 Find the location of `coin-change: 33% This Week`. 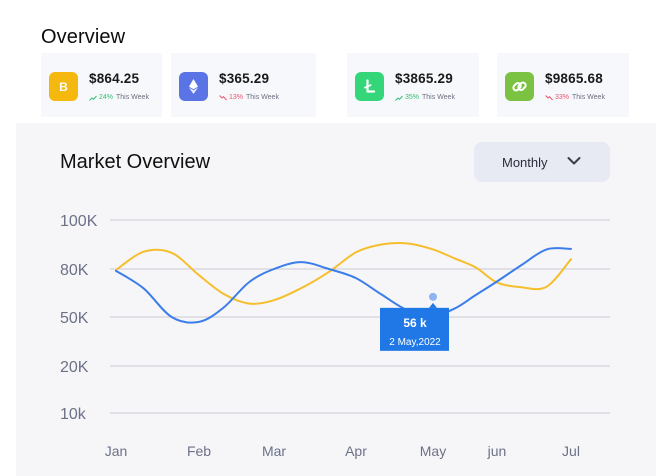

coin-change: 33% This Week is located at coordinates (575, 97).